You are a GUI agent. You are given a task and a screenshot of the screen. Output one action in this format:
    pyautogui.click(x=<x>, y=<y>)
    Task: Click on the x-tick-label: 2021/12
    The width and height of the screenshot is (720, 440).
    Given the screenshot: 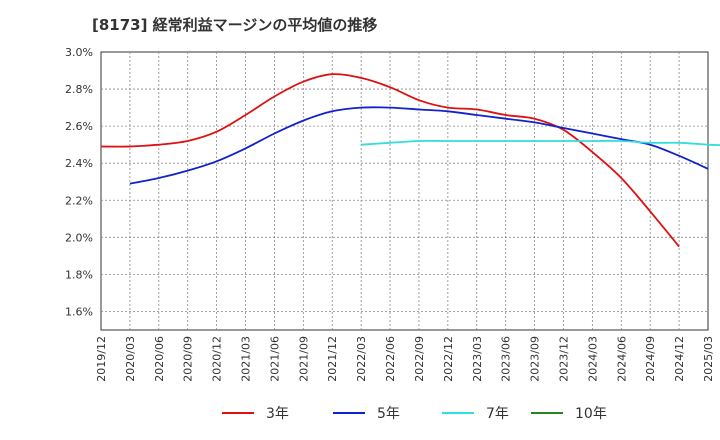 What is the action you would take?
    pyautogui.click(x=332, y=359)
    